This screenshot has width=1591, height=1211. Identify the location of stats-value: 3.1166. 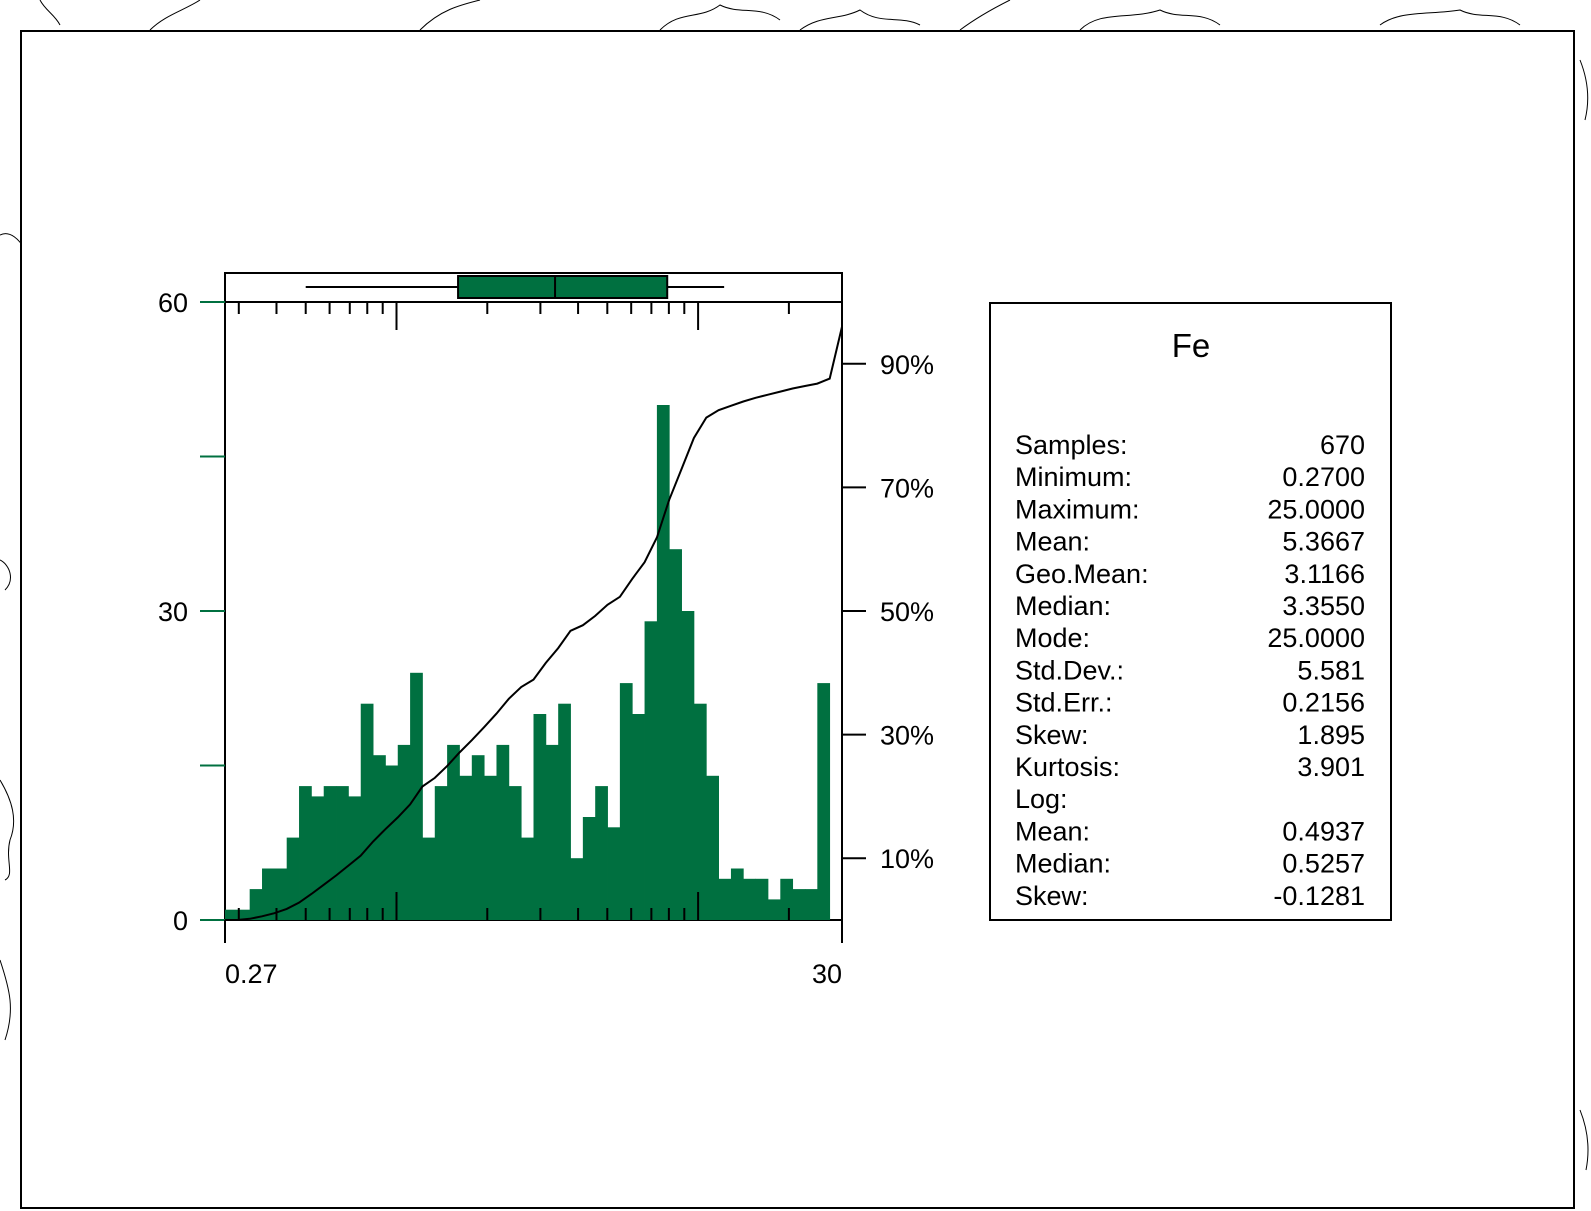
(1324, 574).